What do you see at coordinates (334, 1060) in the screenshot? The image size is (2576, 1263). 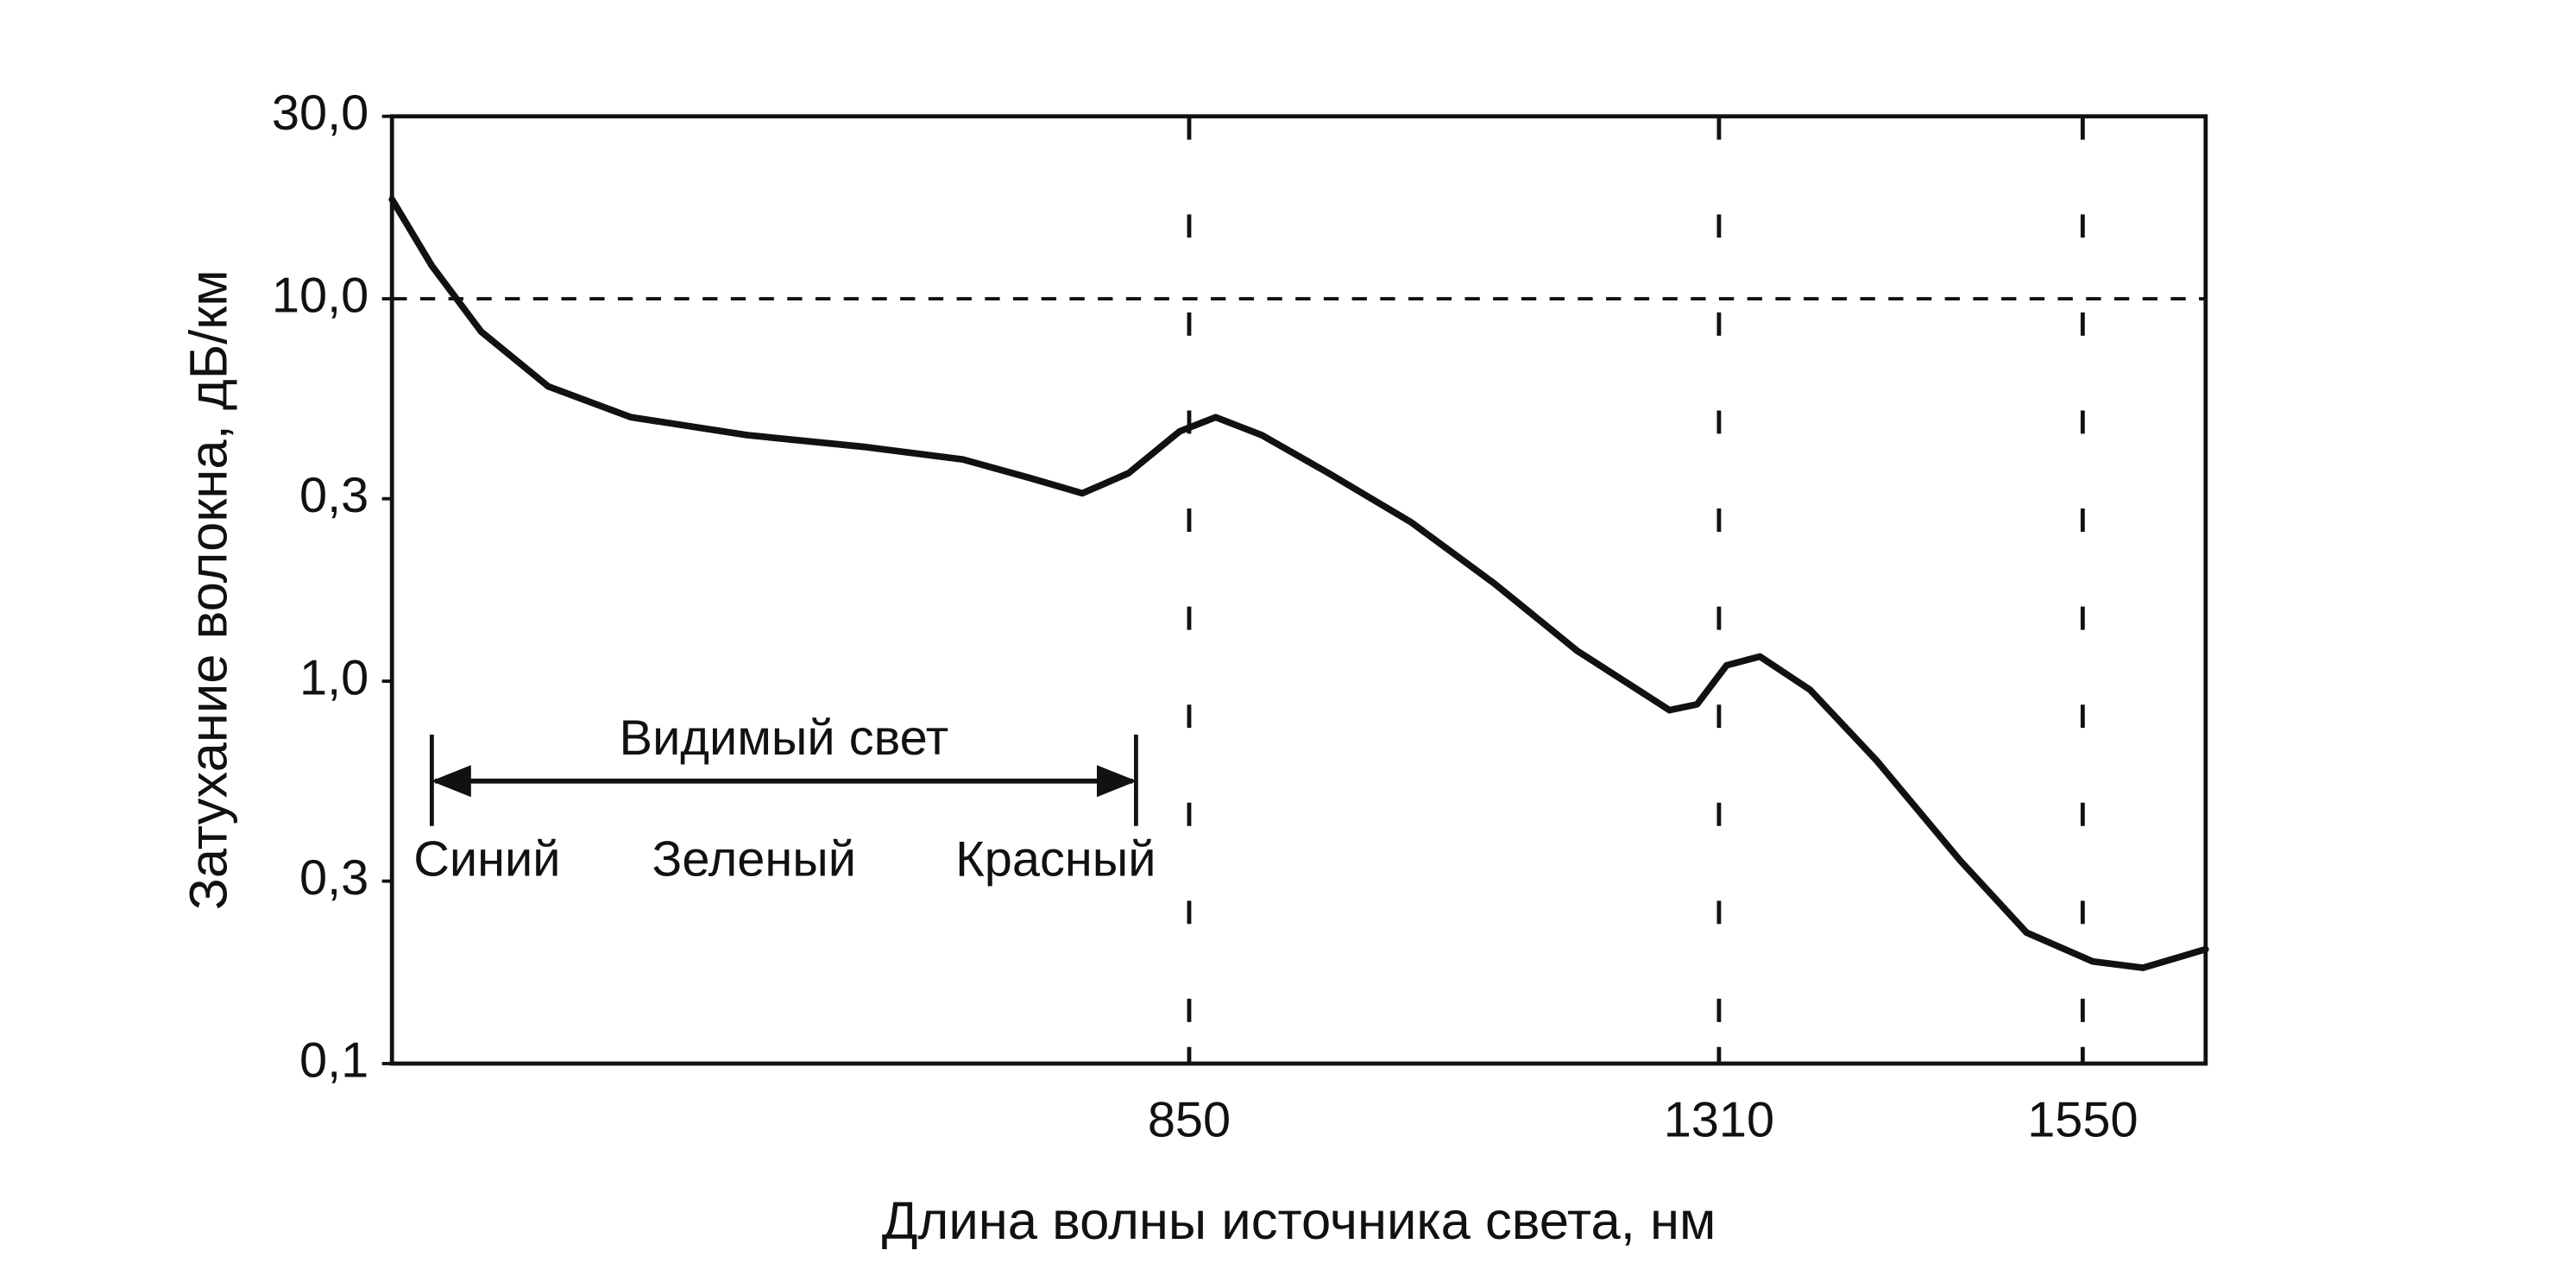 I see `y-tick-label: 0,1` at bounding box center [334, 1060].